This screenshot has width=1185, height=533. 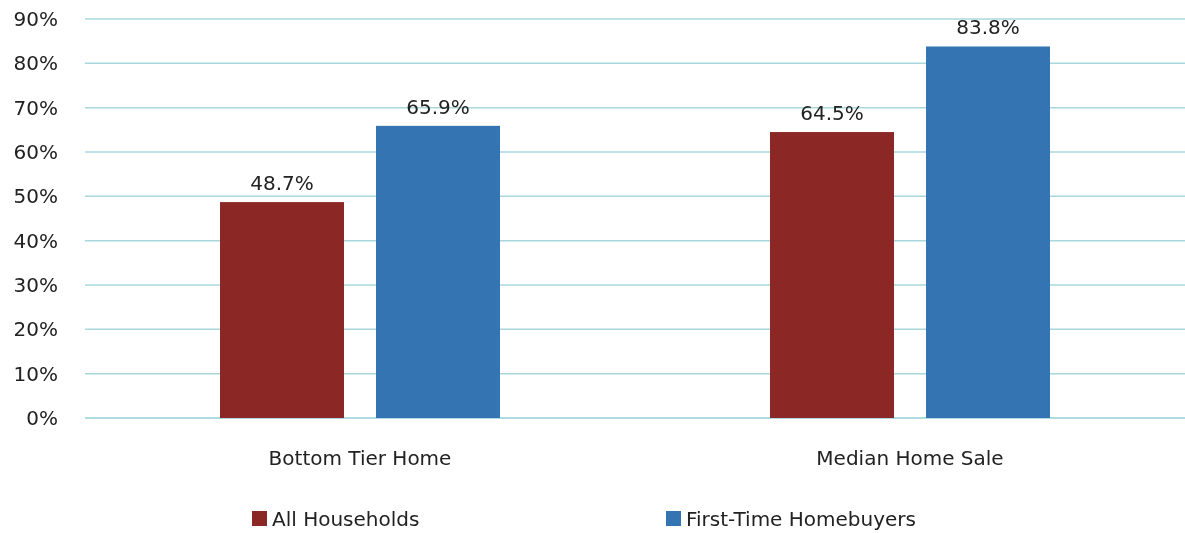 What do you see at coordinates (42, 418) in the screenshot?
I see `y-tick-label: 0%` at bounding box center [42, 418].